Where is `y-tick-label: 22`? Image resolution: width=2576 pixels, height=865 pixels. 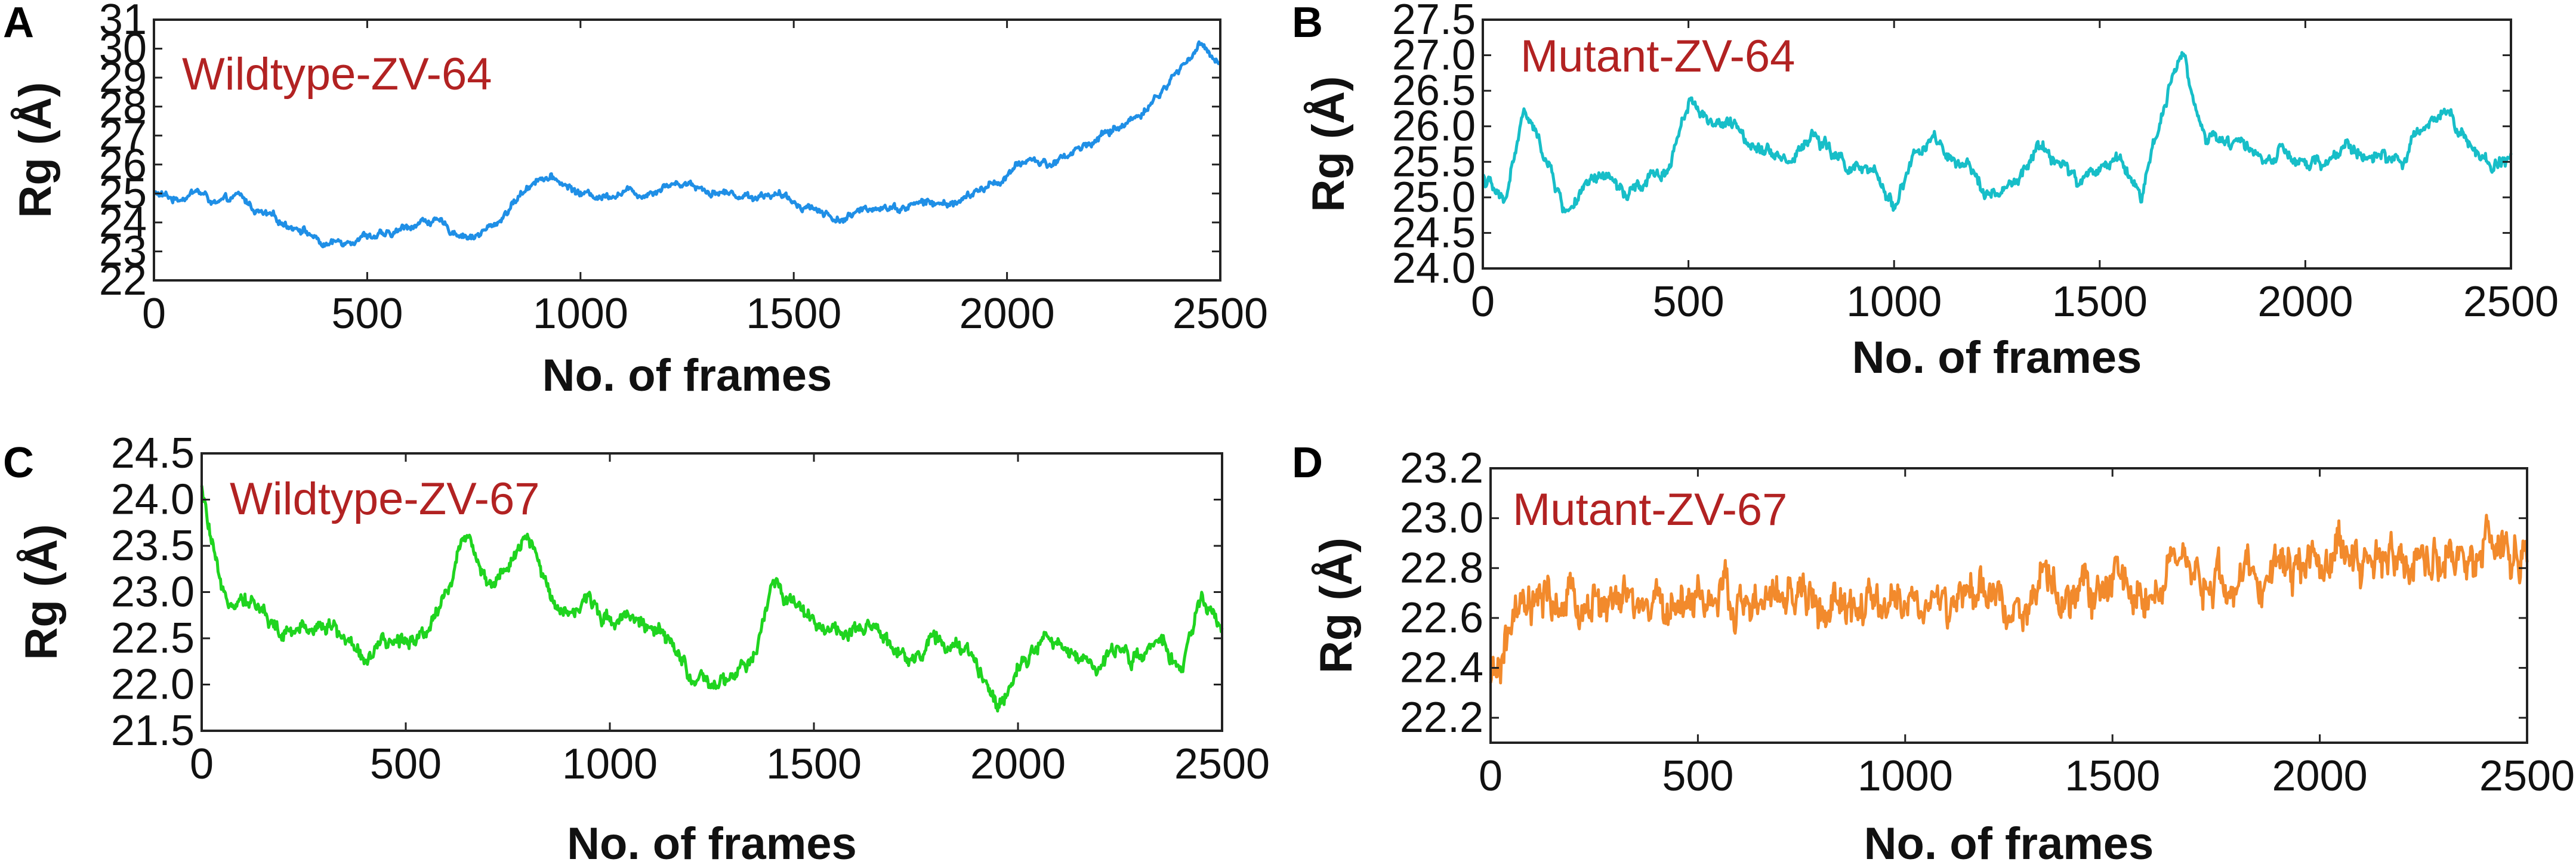
y-tick-label: 22 is located at coordinates (123, 280).